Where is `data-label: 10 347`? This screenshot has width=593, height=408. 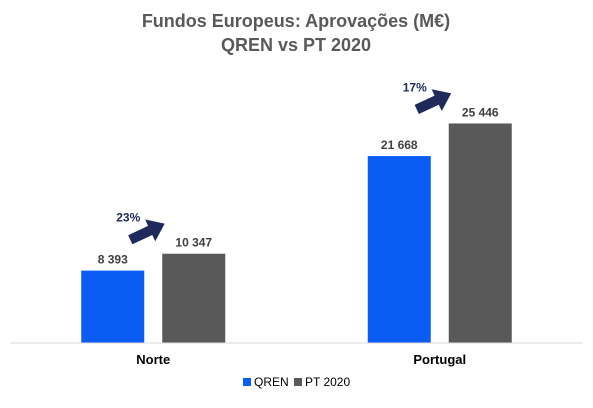
data-label: 10 347 is located at coordinates (193, 243).